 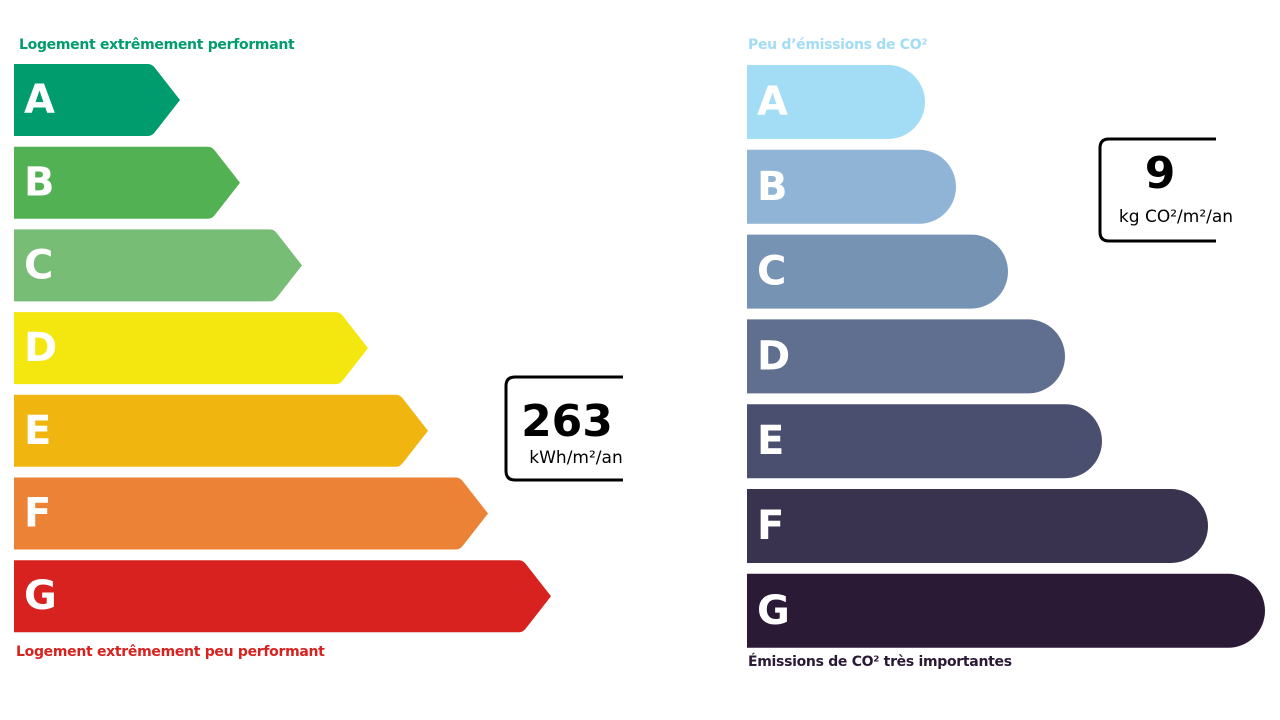 What do you see at coordinates (880, 661) in the screenshot?
I see `bottom-label: Émissions de CO² très importantes` at bounding box center [880, 661].